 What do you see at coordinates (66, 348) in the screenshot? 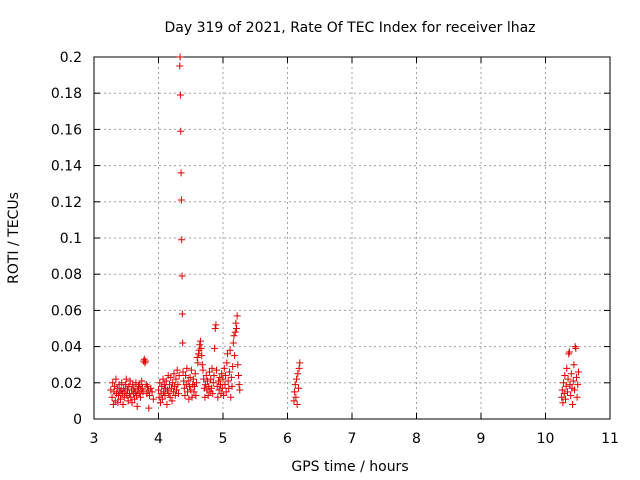
I see `y-tick-label: 0.04` at bounding box center [66, 348].